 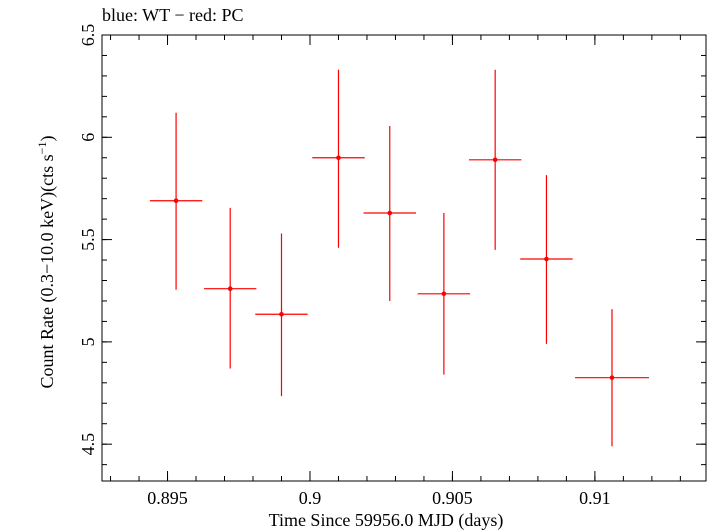 I want to click on x-tick-label: 0.91, so click(x=595, y=498).